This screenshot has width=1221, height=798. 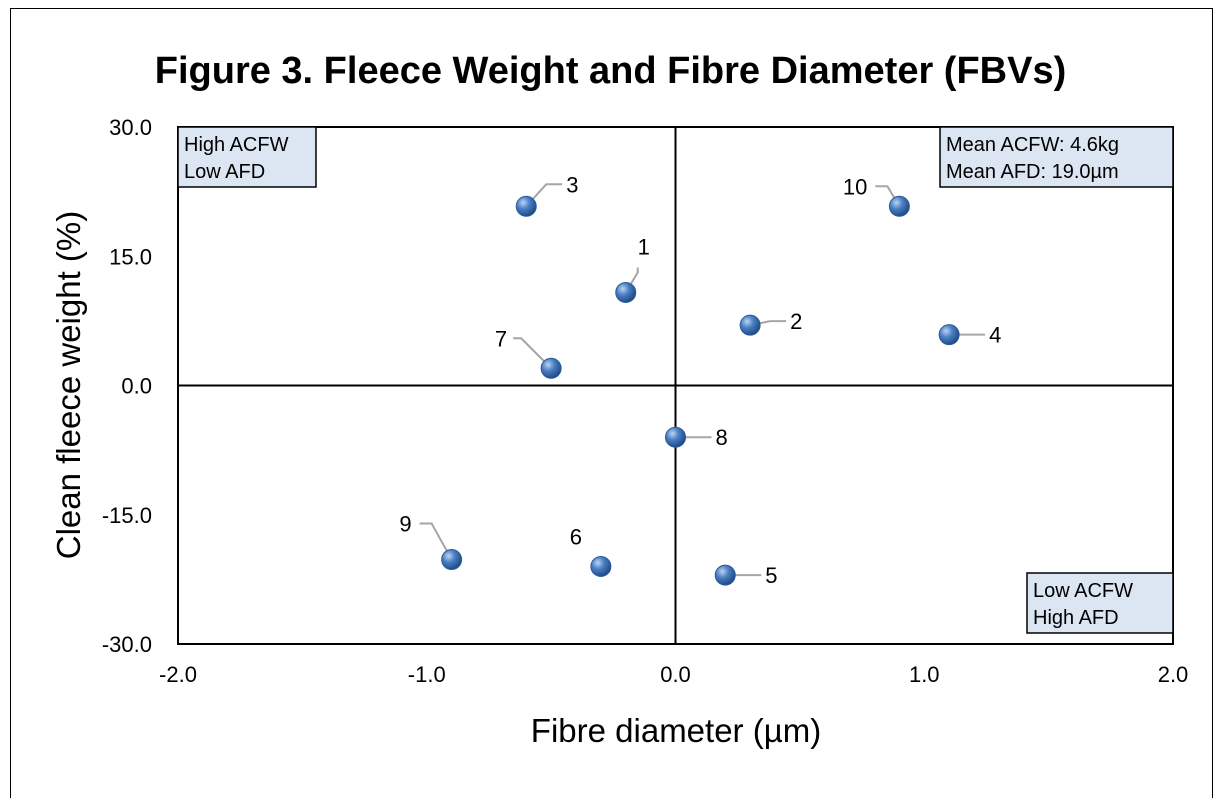 What do you see at coordinates (68, 385) in the screenshot?
I see `y-axis-title: Clean fleece weight (%)` at bounding box center [68, 385].